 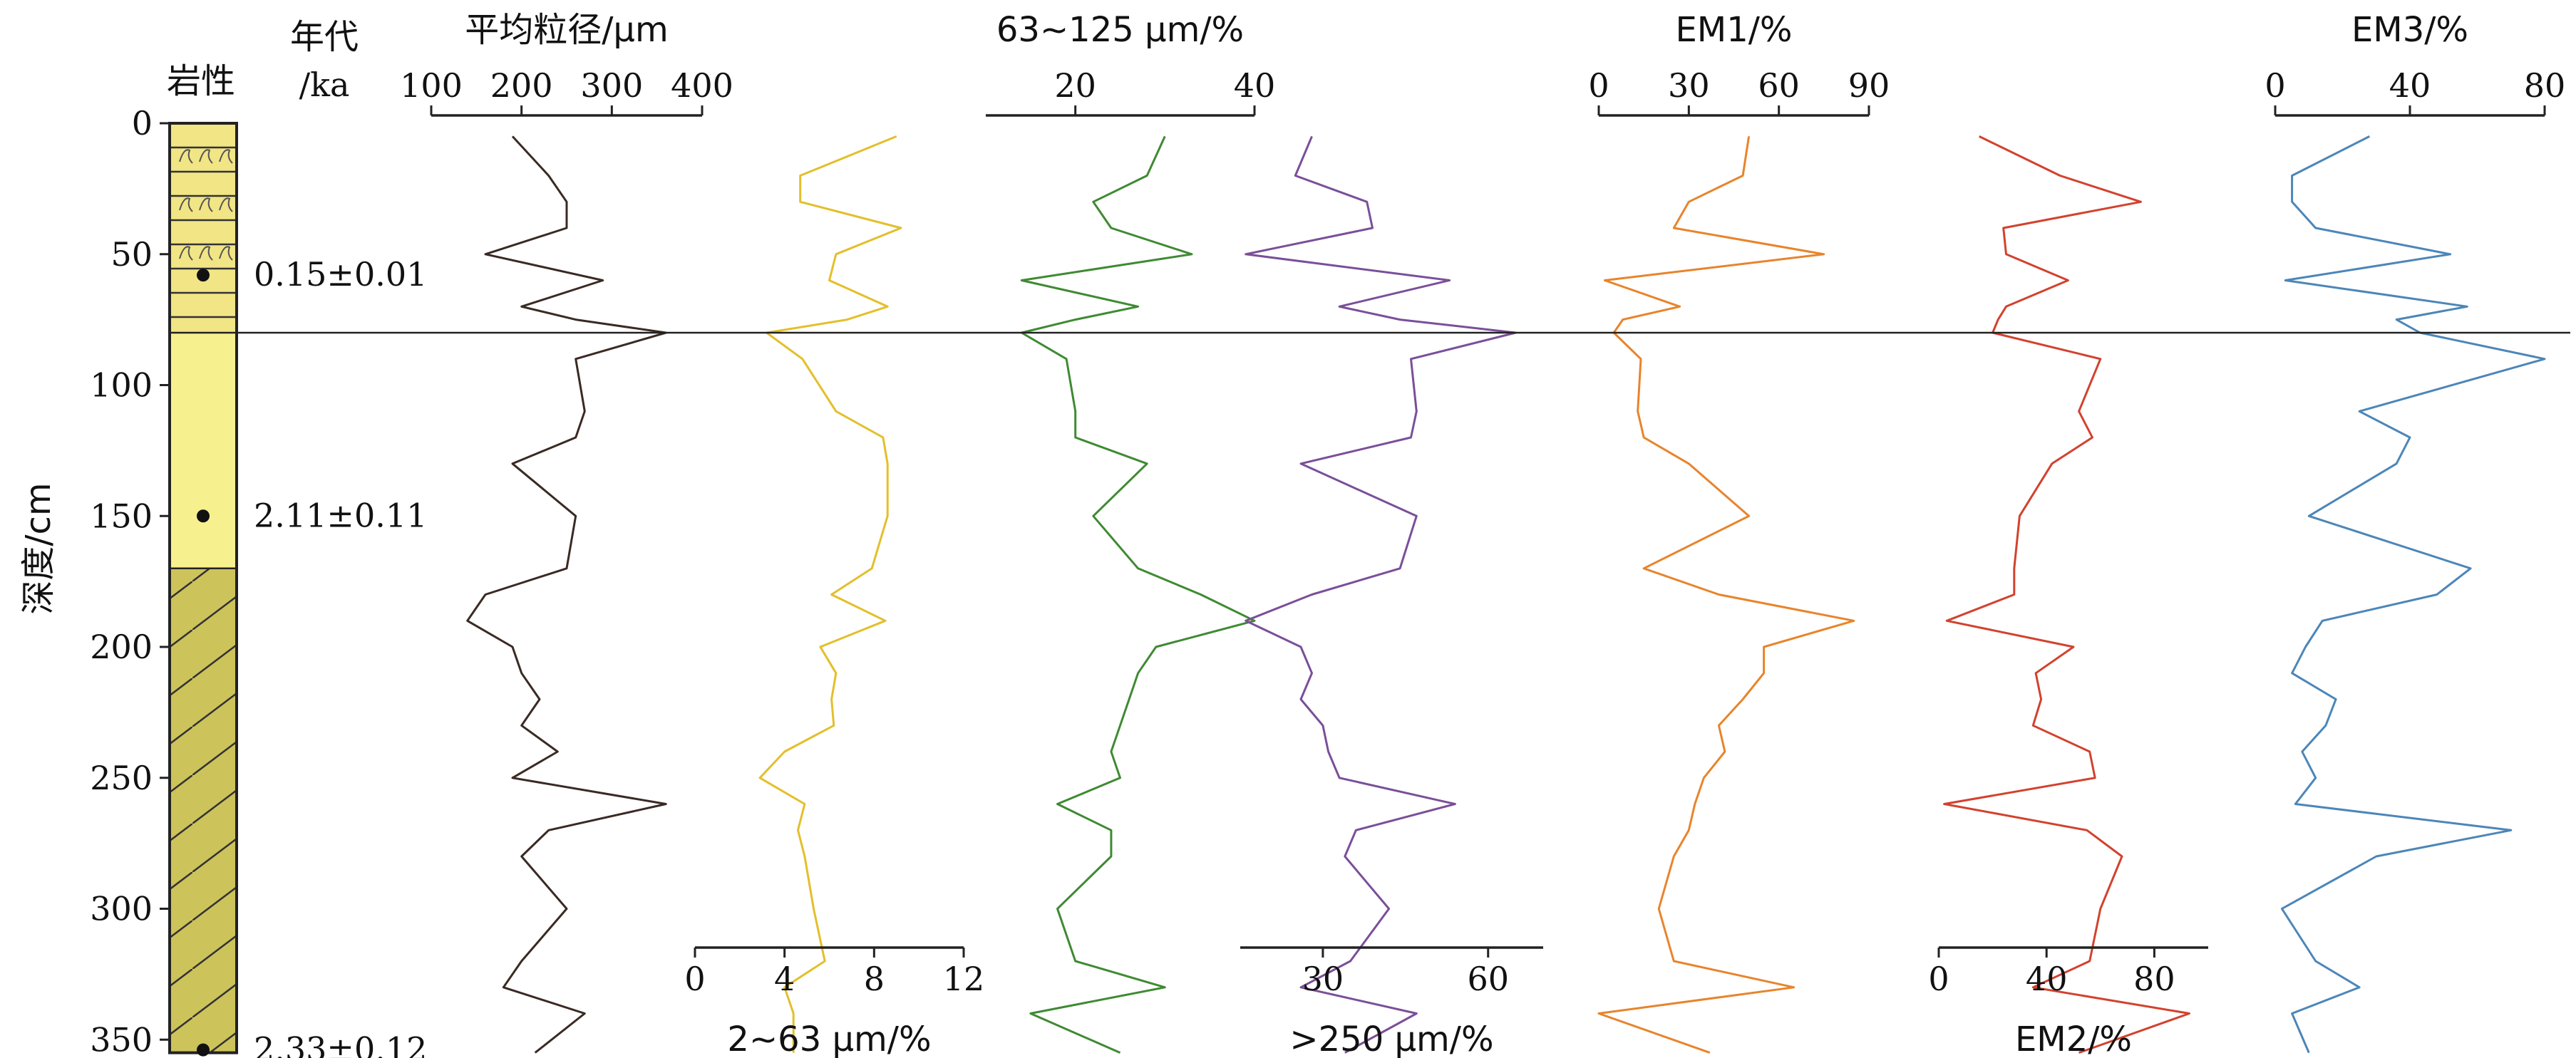 I want to click on series-axis-title: EM1/%, so click(x=1733, y=30).